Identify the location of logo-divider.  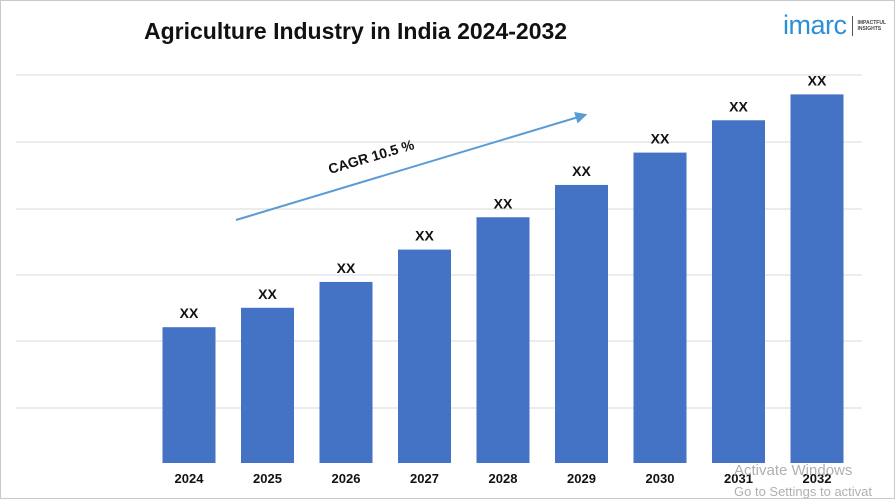
(852, 25).